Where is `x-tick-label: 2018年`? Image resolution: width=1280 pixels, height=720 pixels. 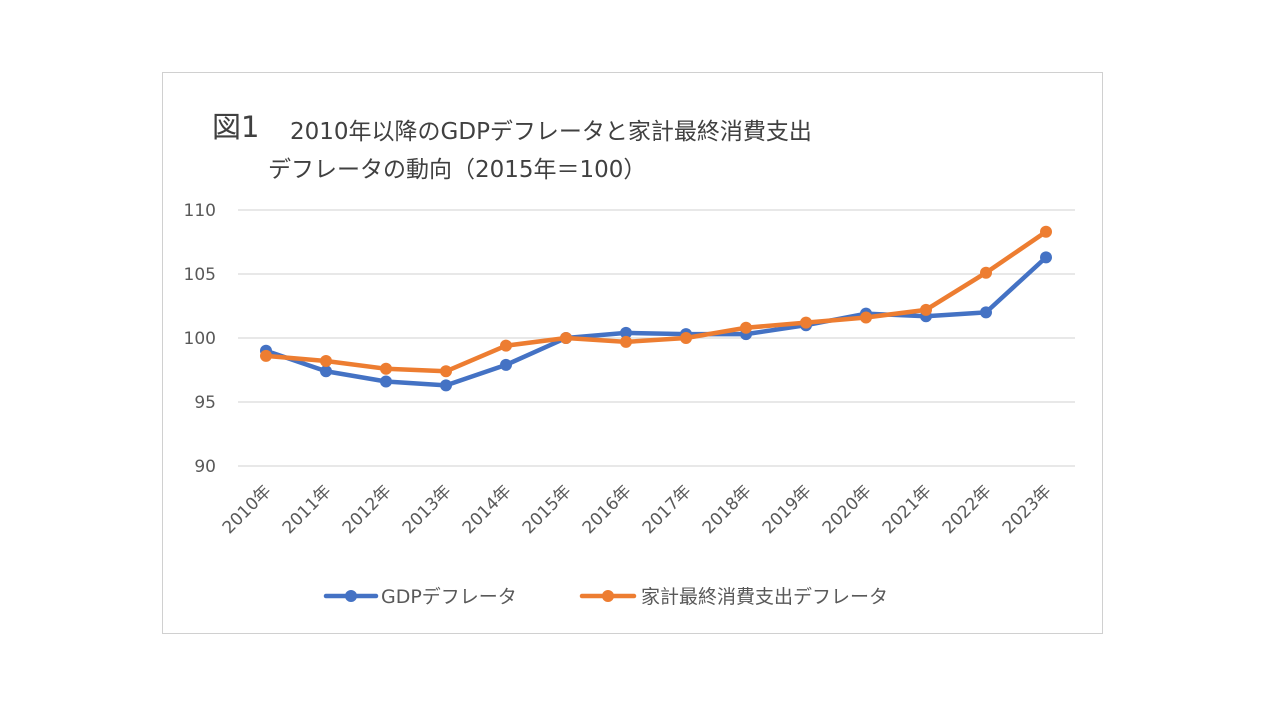 x-tick-label: 2018年 is located at coordinates (727, 509).